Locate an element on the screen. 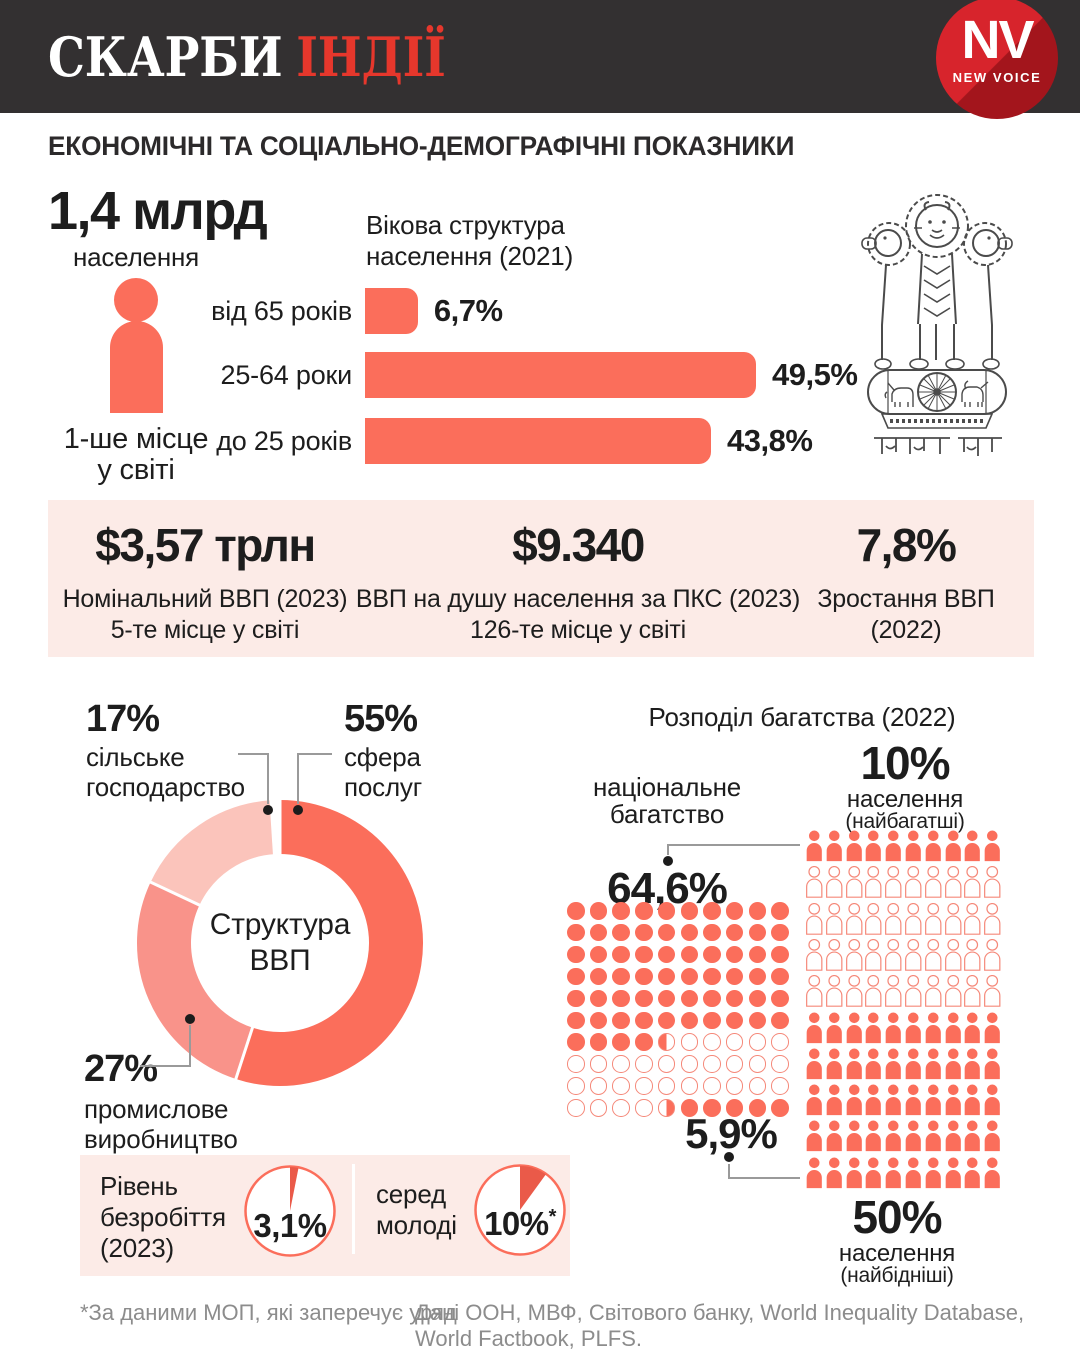 The width and height of the screenshot is (1080, 1350). nv-logo: NV NEW VOICE is located at coordinates (997, 59).